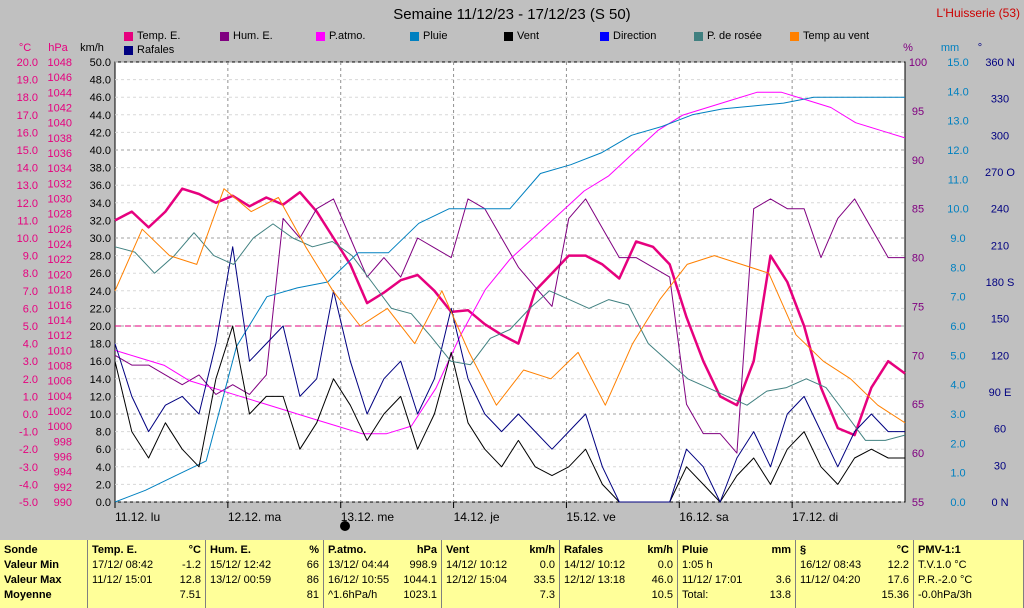  Describe the element at coordinates (100, 345) in the screenshot. I see `tick-label: 18.0` at that location.